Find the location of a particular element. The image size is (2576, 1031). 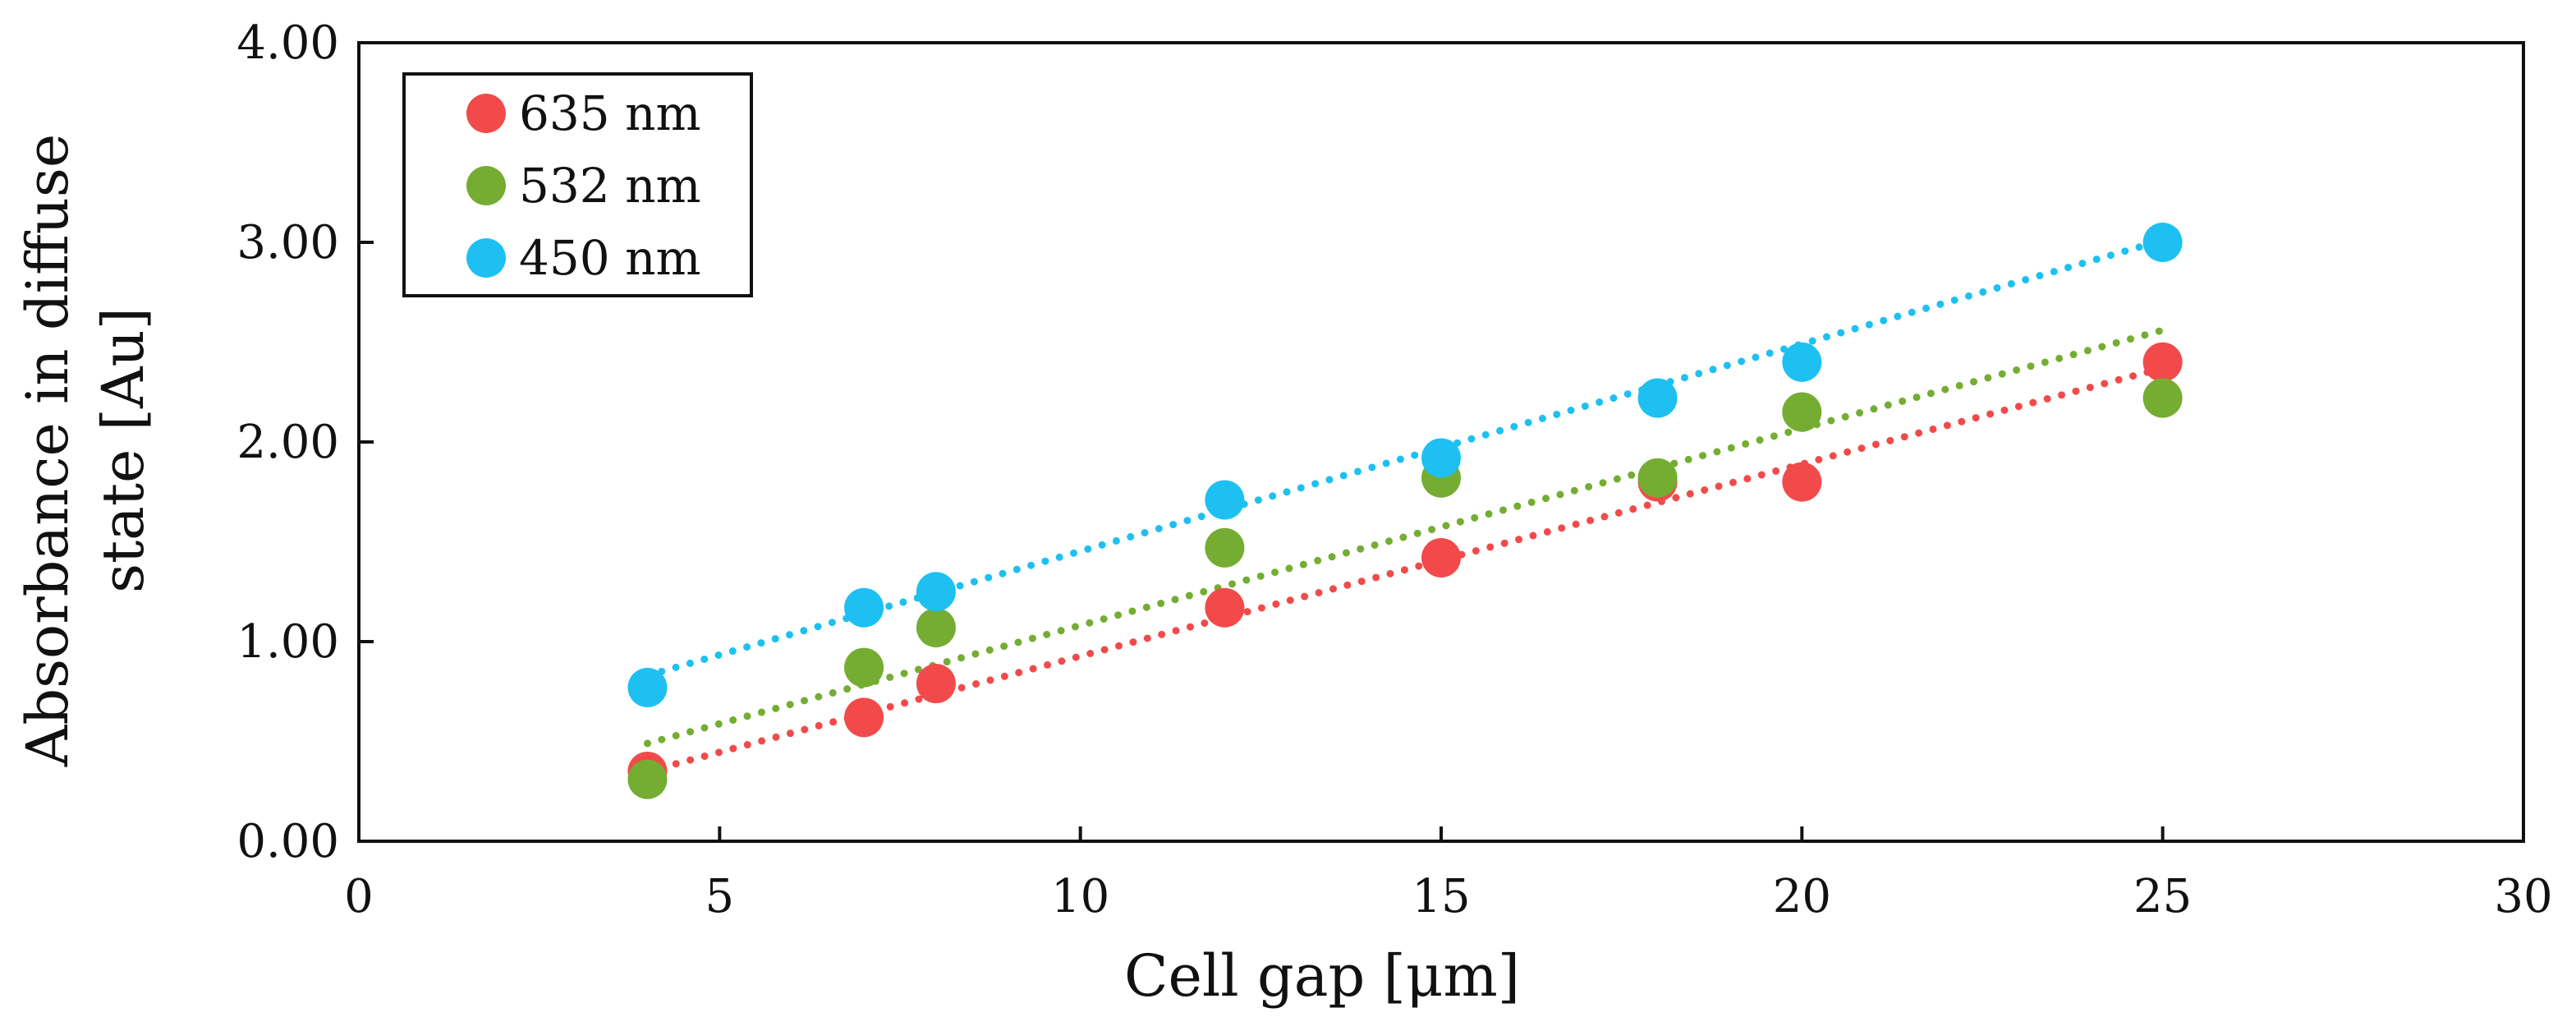

y-tick-label: 4.00 is located at coordinates (287, 43).